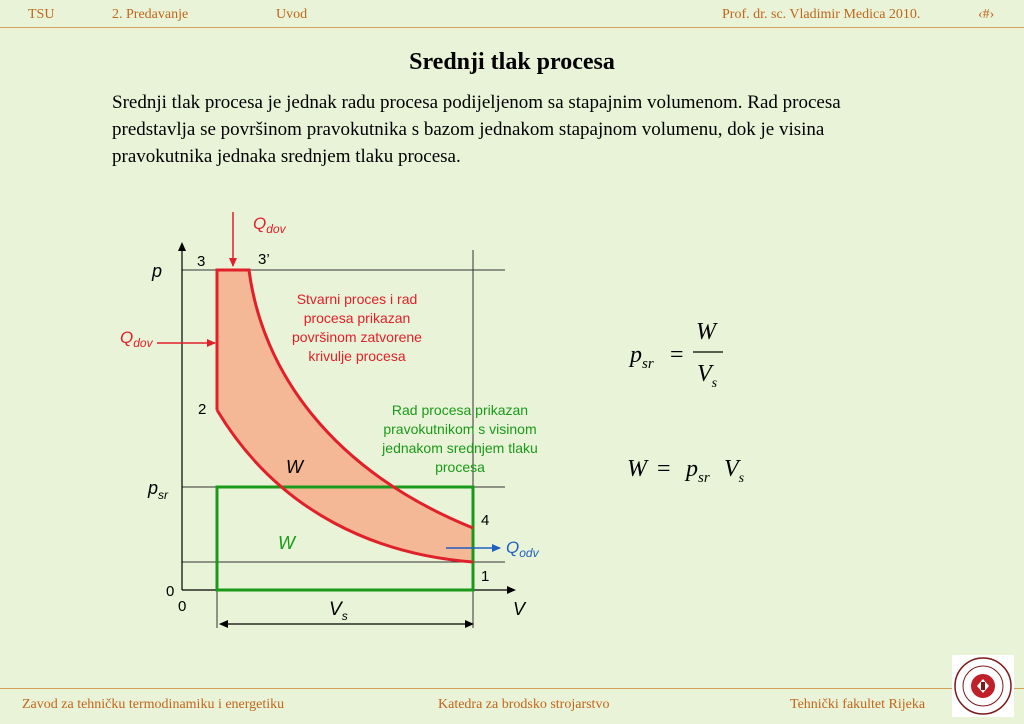 This screenshot has height=724, width=1024. I want to click on formula2-lhs: W, so click(638, 469).